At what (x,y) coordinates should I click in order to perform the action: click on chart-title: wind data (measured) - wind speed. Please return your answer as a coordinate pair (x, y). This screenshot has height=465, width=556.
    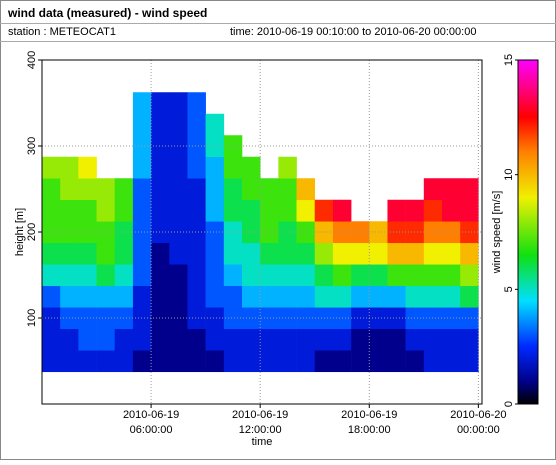
    Looking at the image, I should click on (107, 13).